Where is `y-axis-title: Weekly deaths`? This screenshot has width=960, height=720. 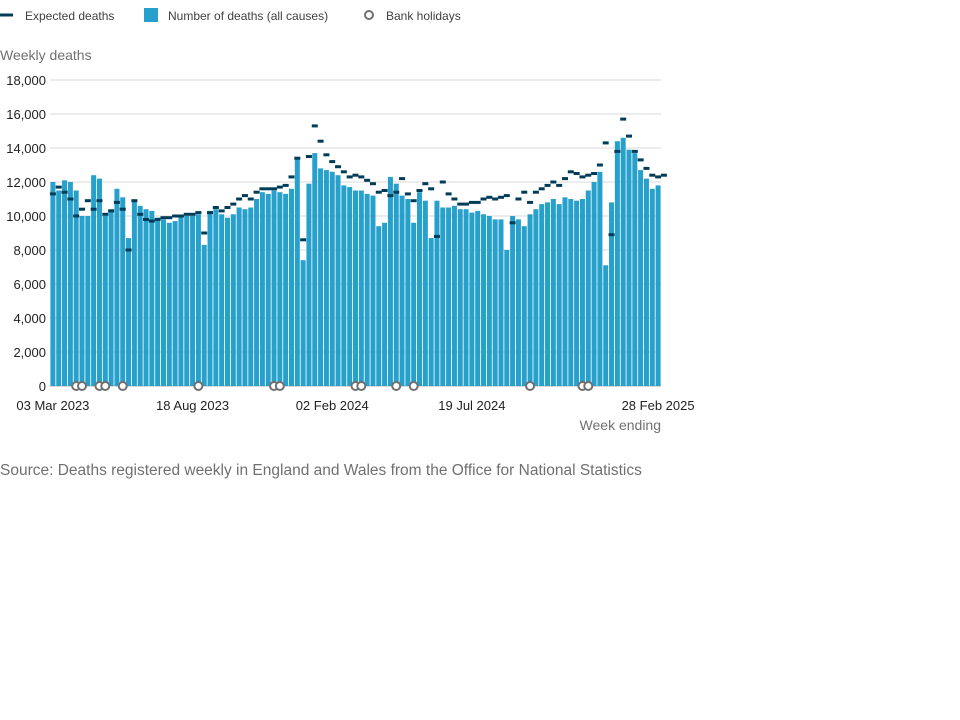
y-axis-title: Weekly deaths is located at coordinates (46, 55).